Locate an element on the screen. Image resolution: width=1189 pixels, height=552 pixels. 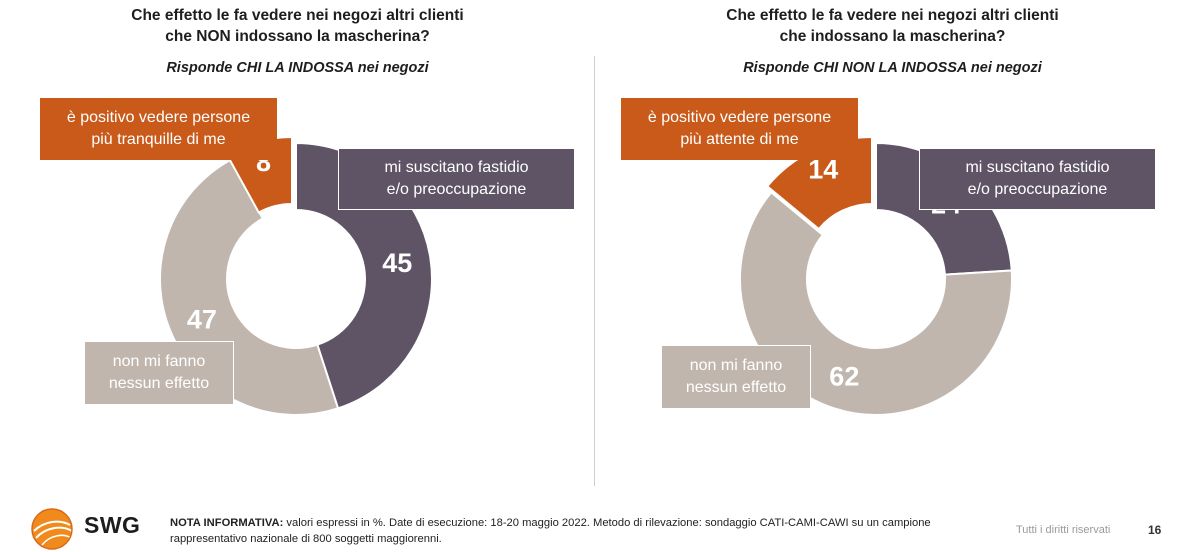
swg-logo-icon is located at coordinates (52, 529).